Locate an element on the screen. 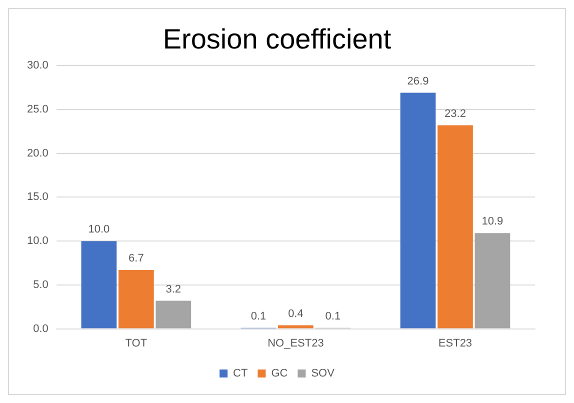 The image size is (574, 403). x-tick-label: TOT is located at coordinates (136, 343).